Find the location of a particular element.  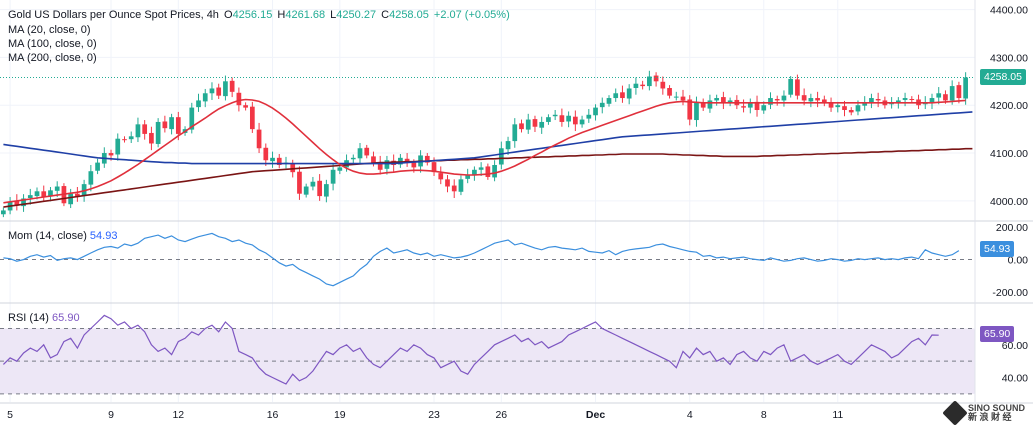

watermark: SINO SOUND 新 浪 财 经 is located at coordinates (983, 413).